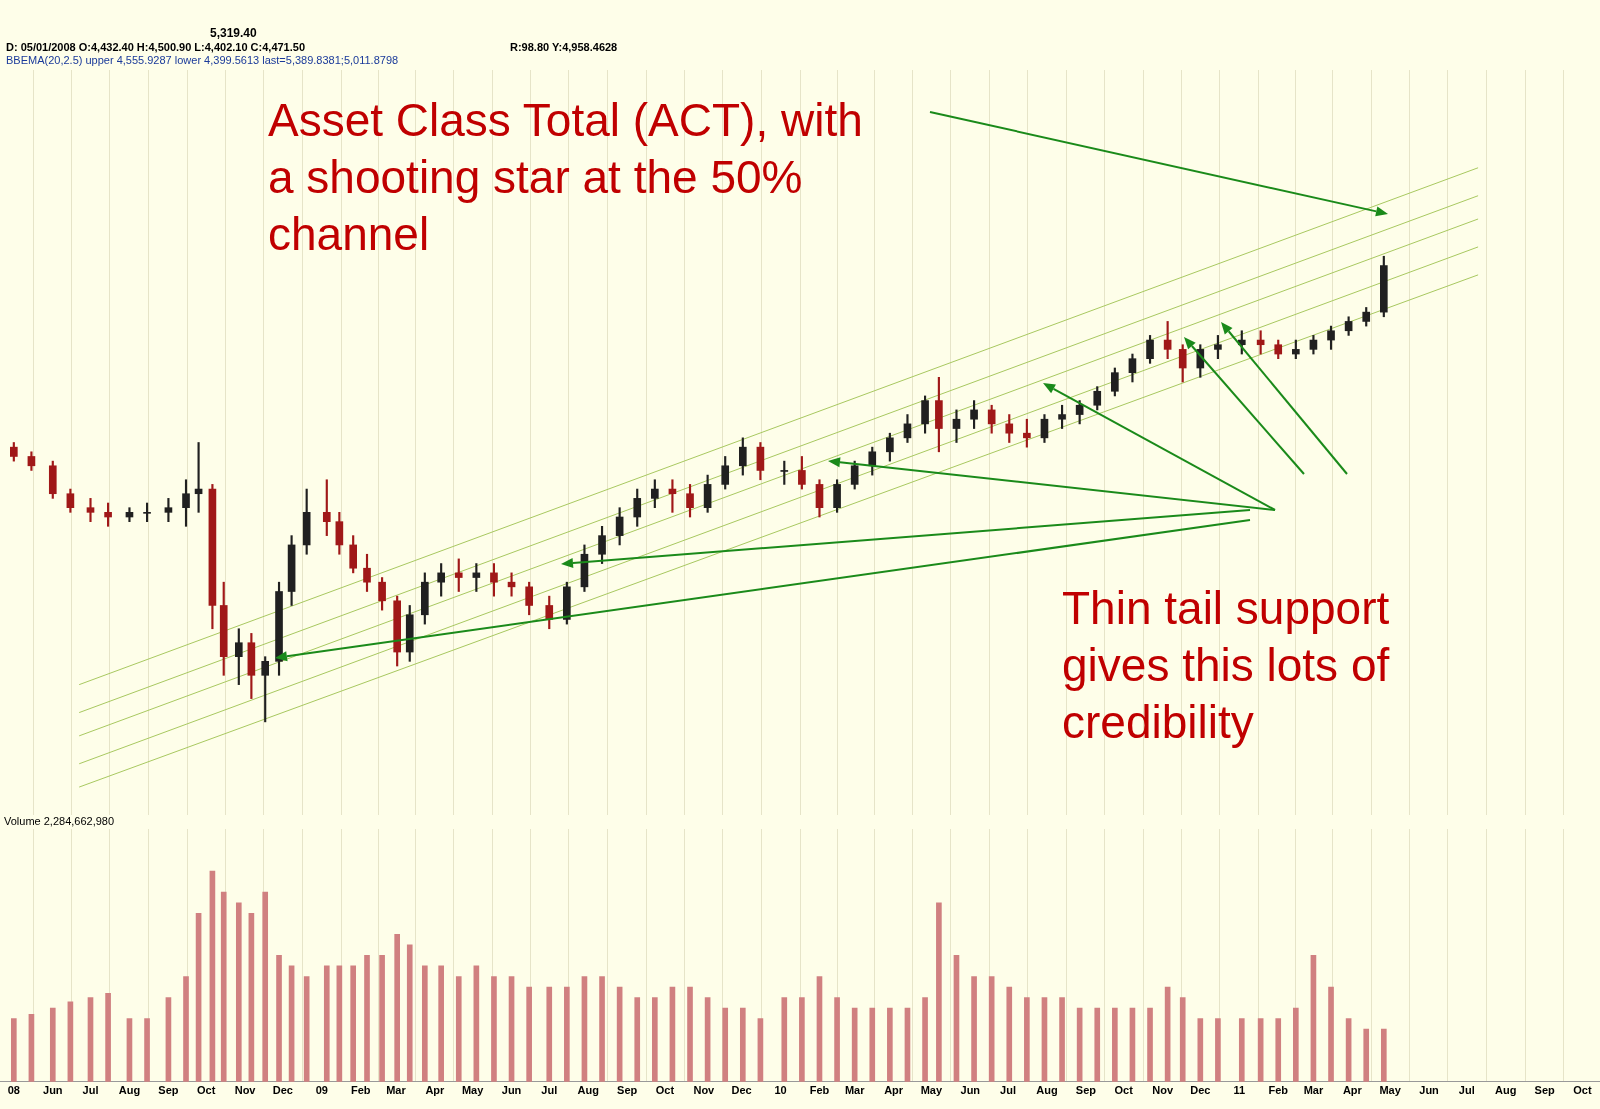 The height and width of the screenshot is (1109, 1600). I want to click on x-tick-label: 10, so click(780, 1090).